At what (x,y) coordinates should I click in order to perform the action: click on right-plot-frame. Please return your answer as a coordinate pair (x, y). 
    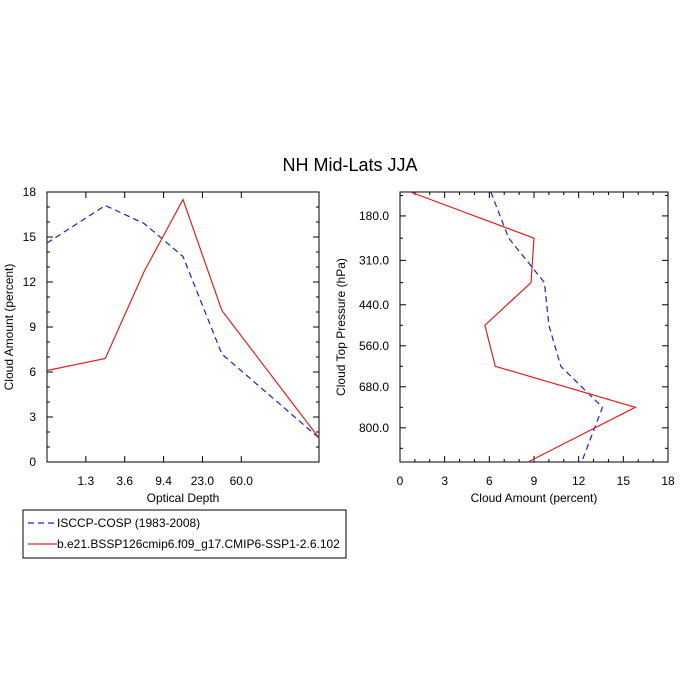
    Looking at the image, I should click on (534, 327).